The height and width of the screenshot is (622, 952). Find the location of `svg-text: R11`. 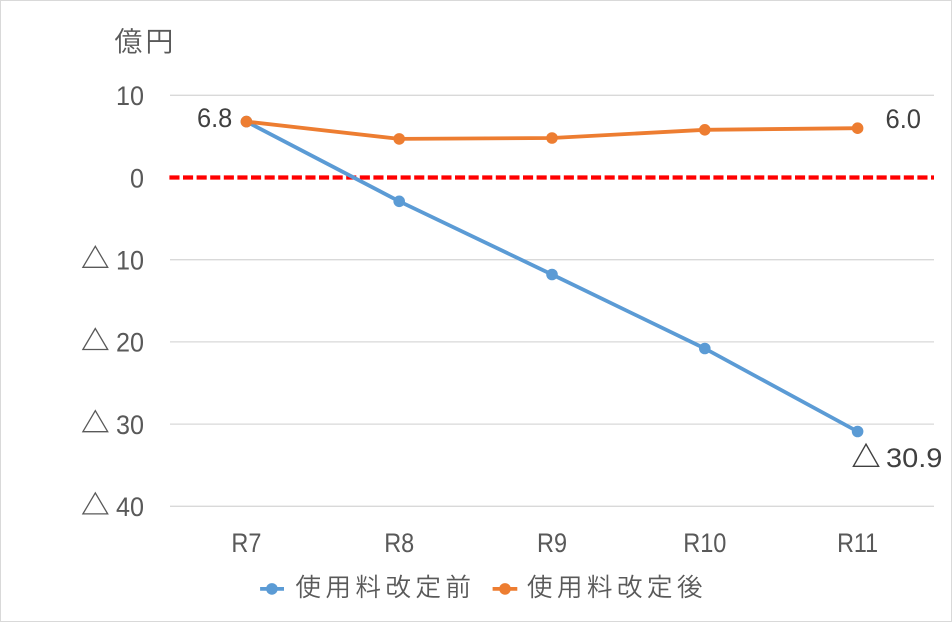

svg-text: R11 is located at coordinates (857, 543).